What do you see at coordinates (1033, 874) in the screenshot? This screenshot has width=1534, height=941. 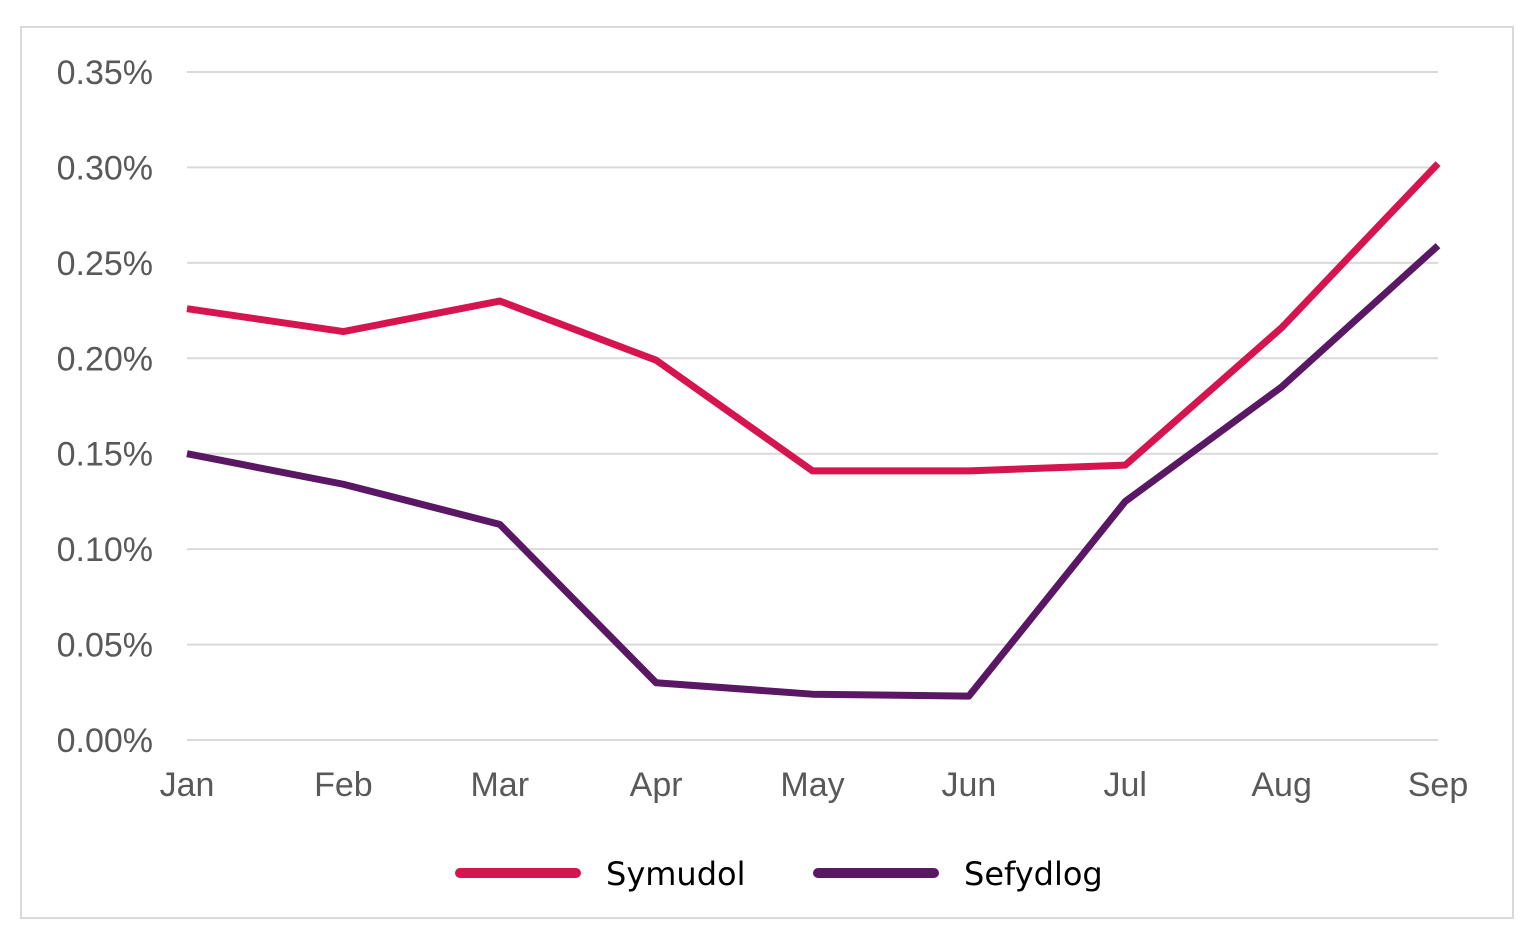 I see `legend-label: Sefydlog` at bounding box center [1033, 874].